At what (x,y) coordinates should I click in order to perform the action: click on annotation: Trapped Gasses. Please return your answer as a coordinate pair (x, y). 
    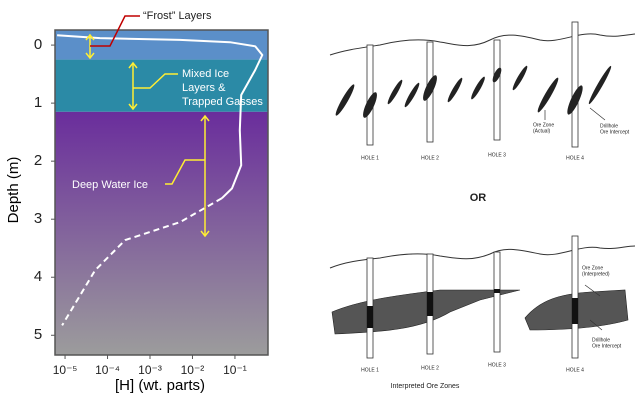
    Looking at the image, I should click on (222, 102).